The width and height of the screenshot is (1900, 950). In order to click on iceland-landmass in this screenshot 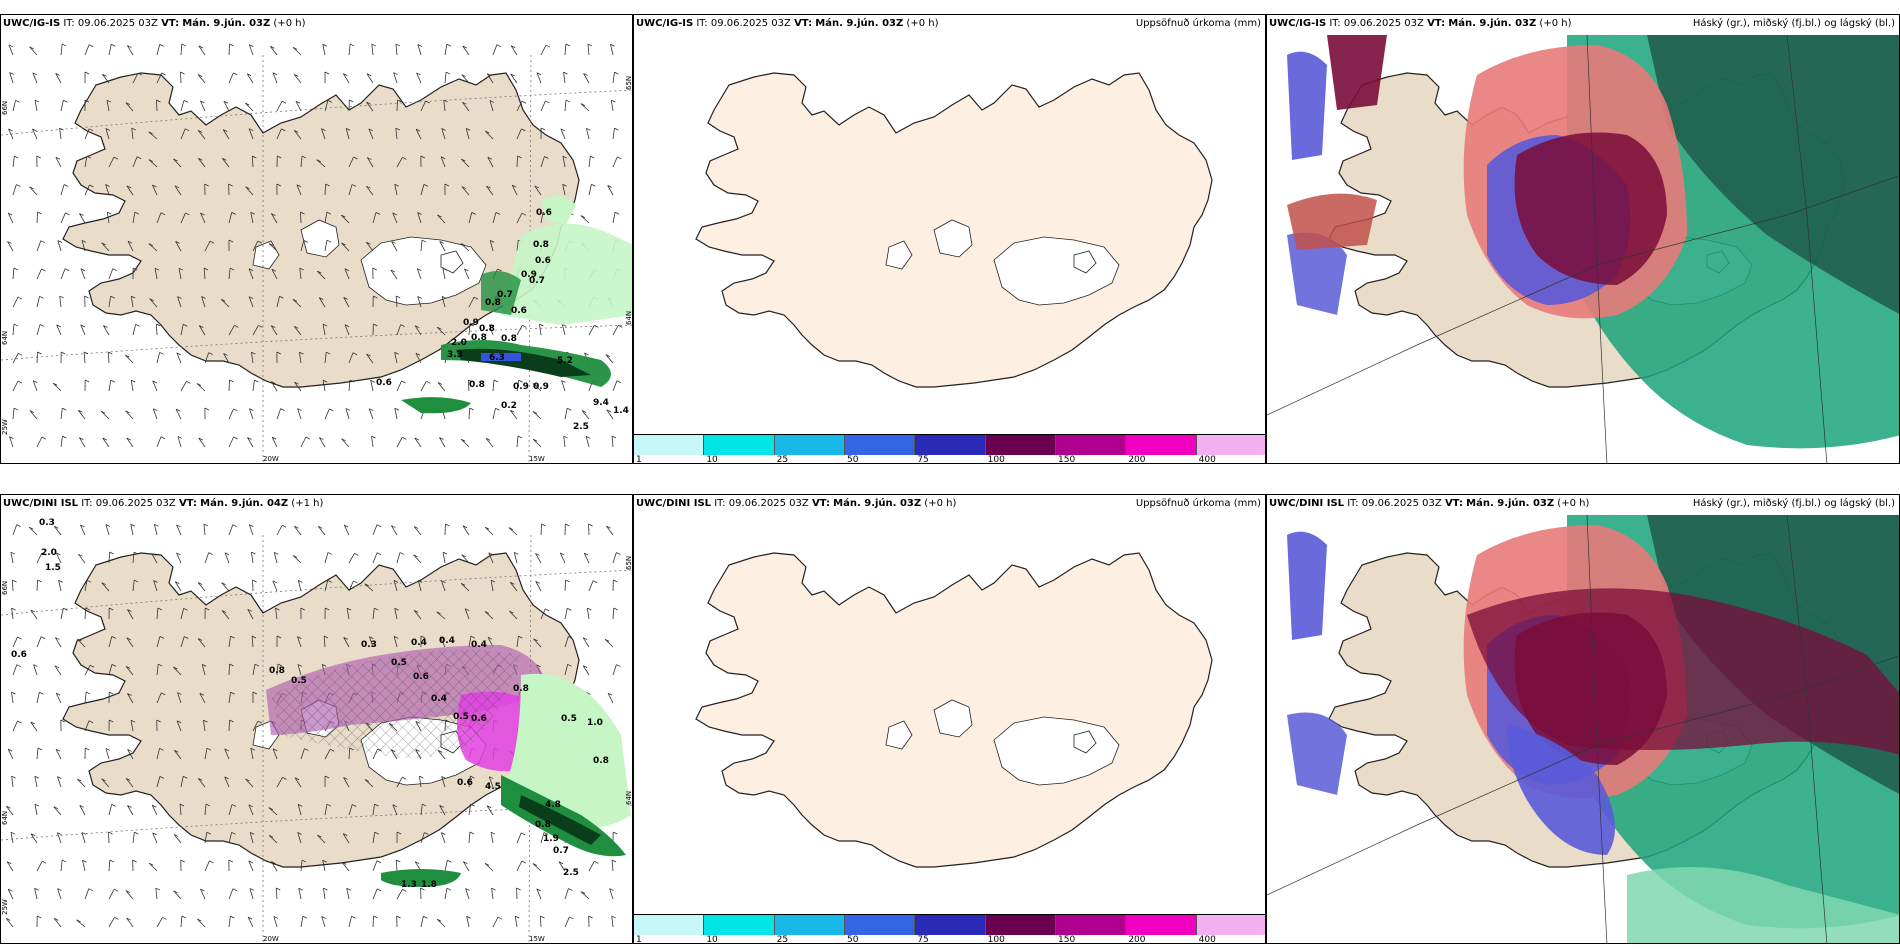, I will do `click(321, 230)`.